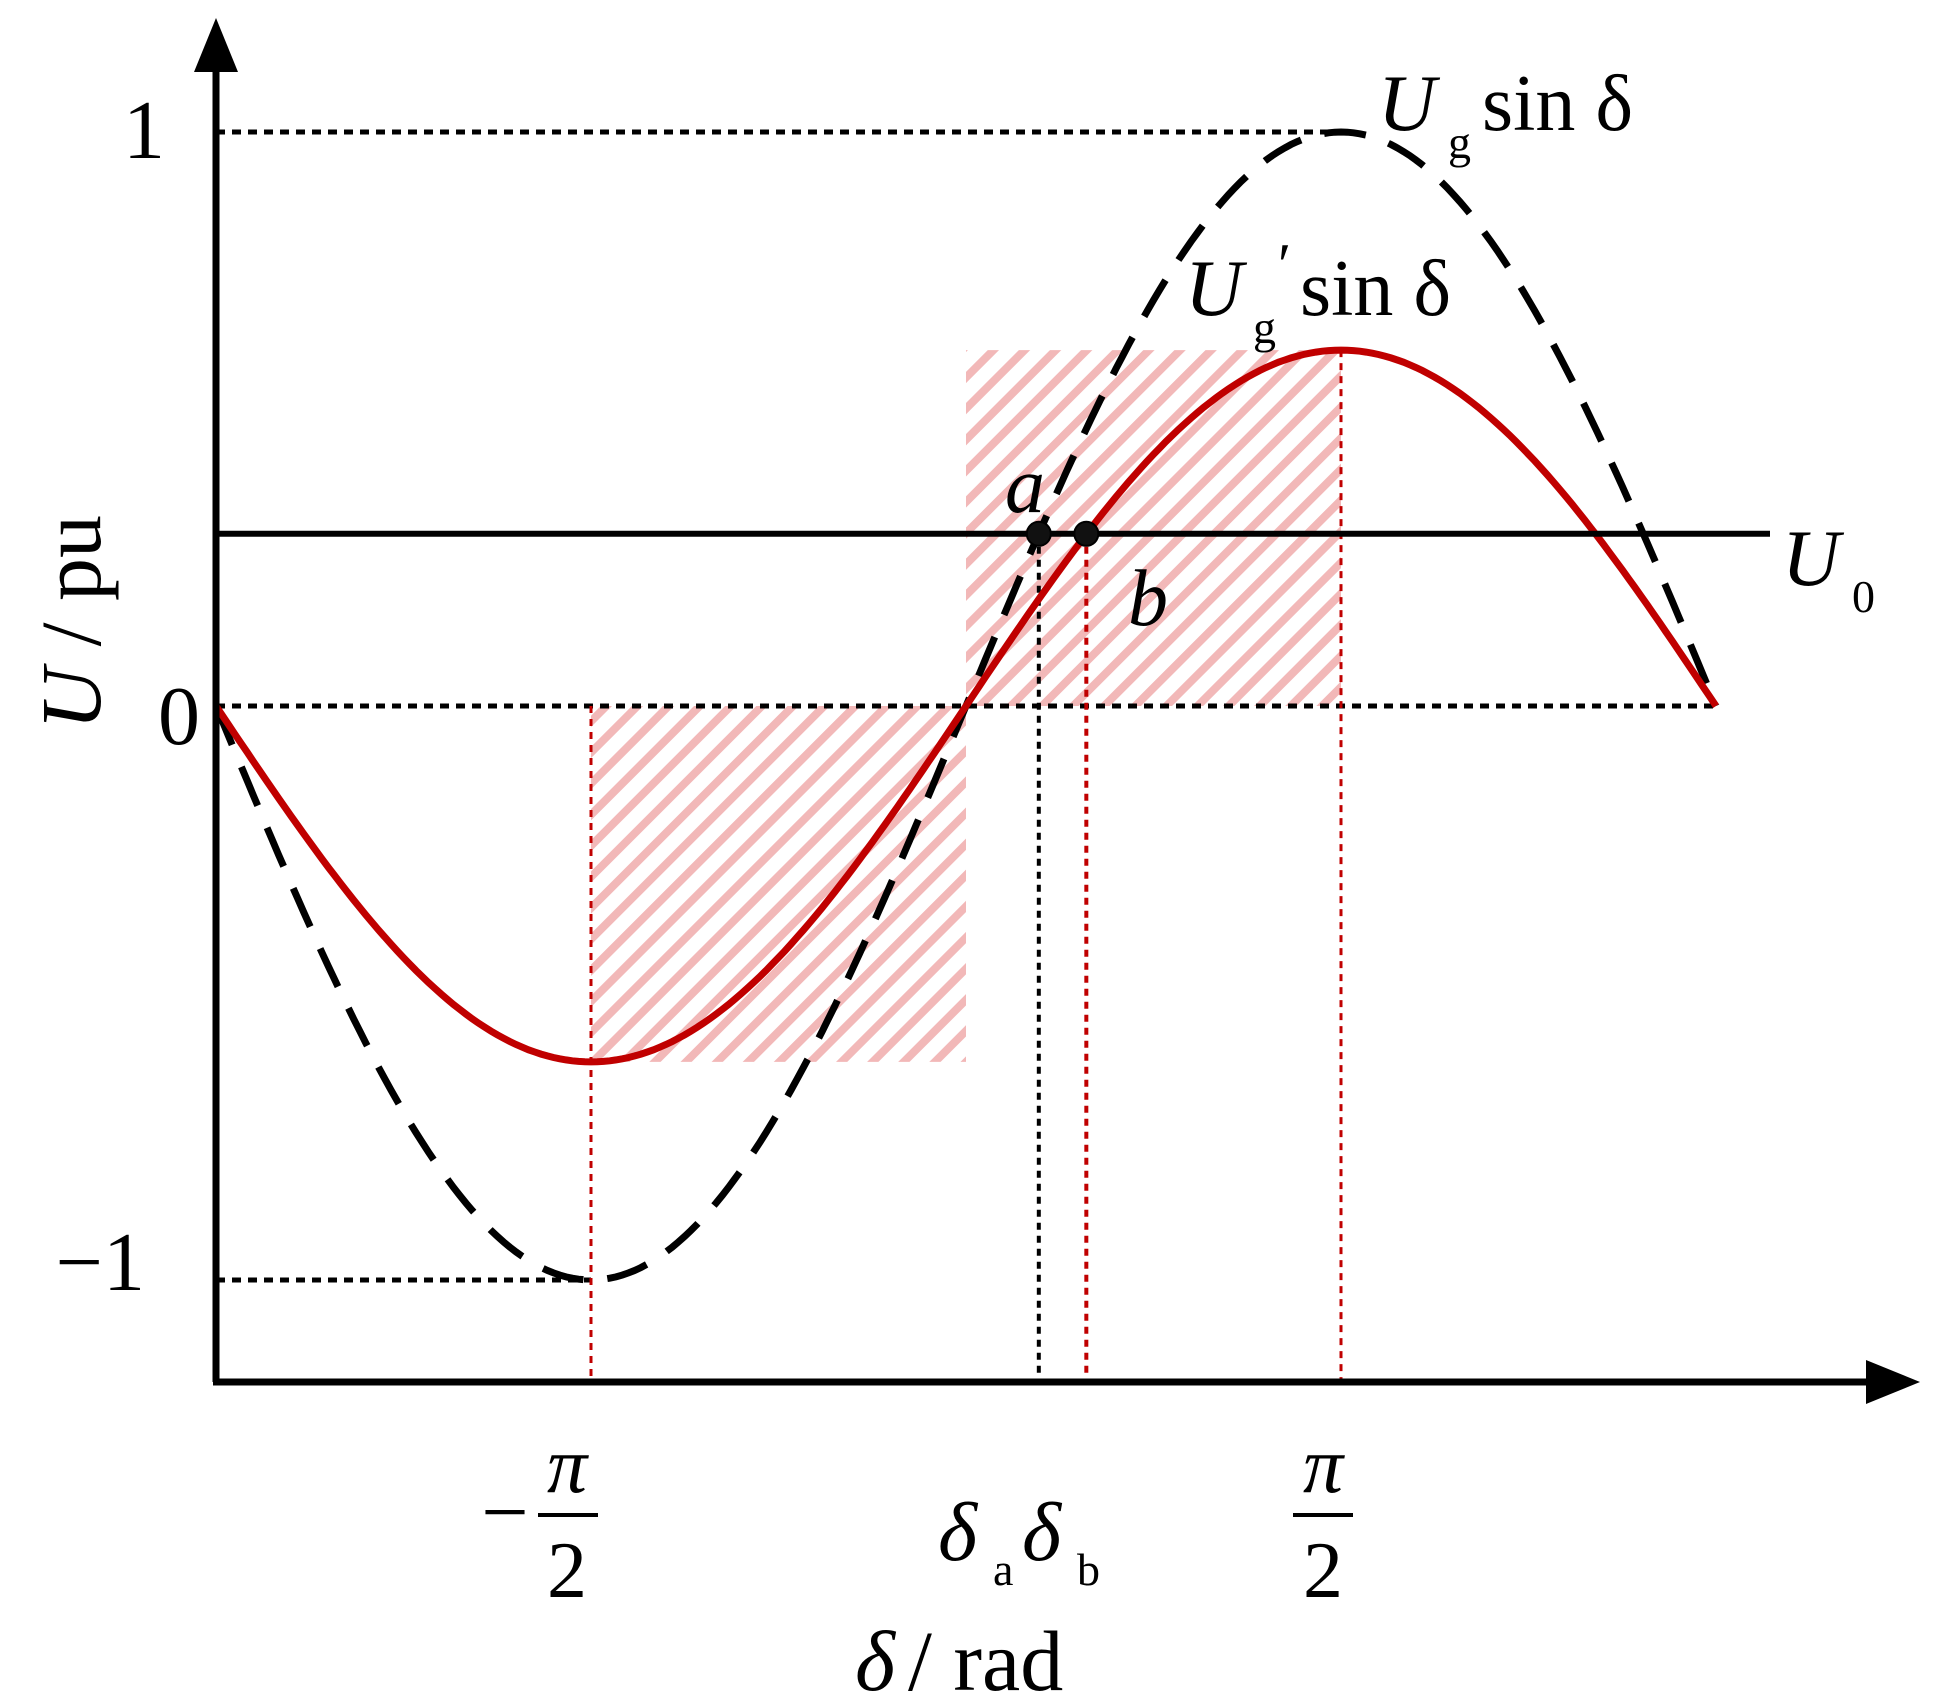 The height and width of the screenshot is (1705, 1934). I want to click on x-axis-arrow, so click(1893, 1382).